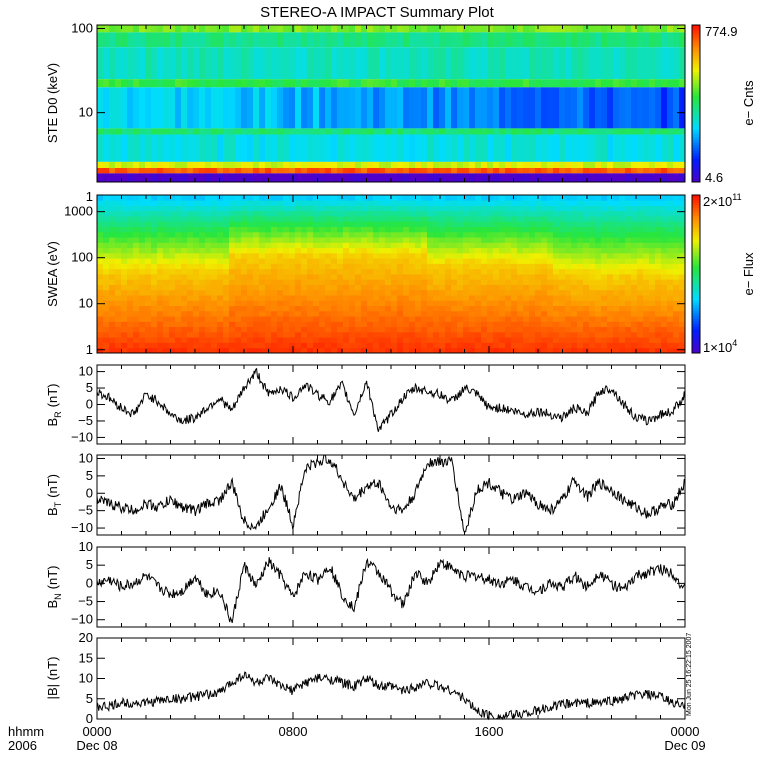 The height and width of the screenshot is (780, 780). Describe the element at coordinates (293, 731) in the screenshot. I see `time-row1-0800: 0800` at that location.